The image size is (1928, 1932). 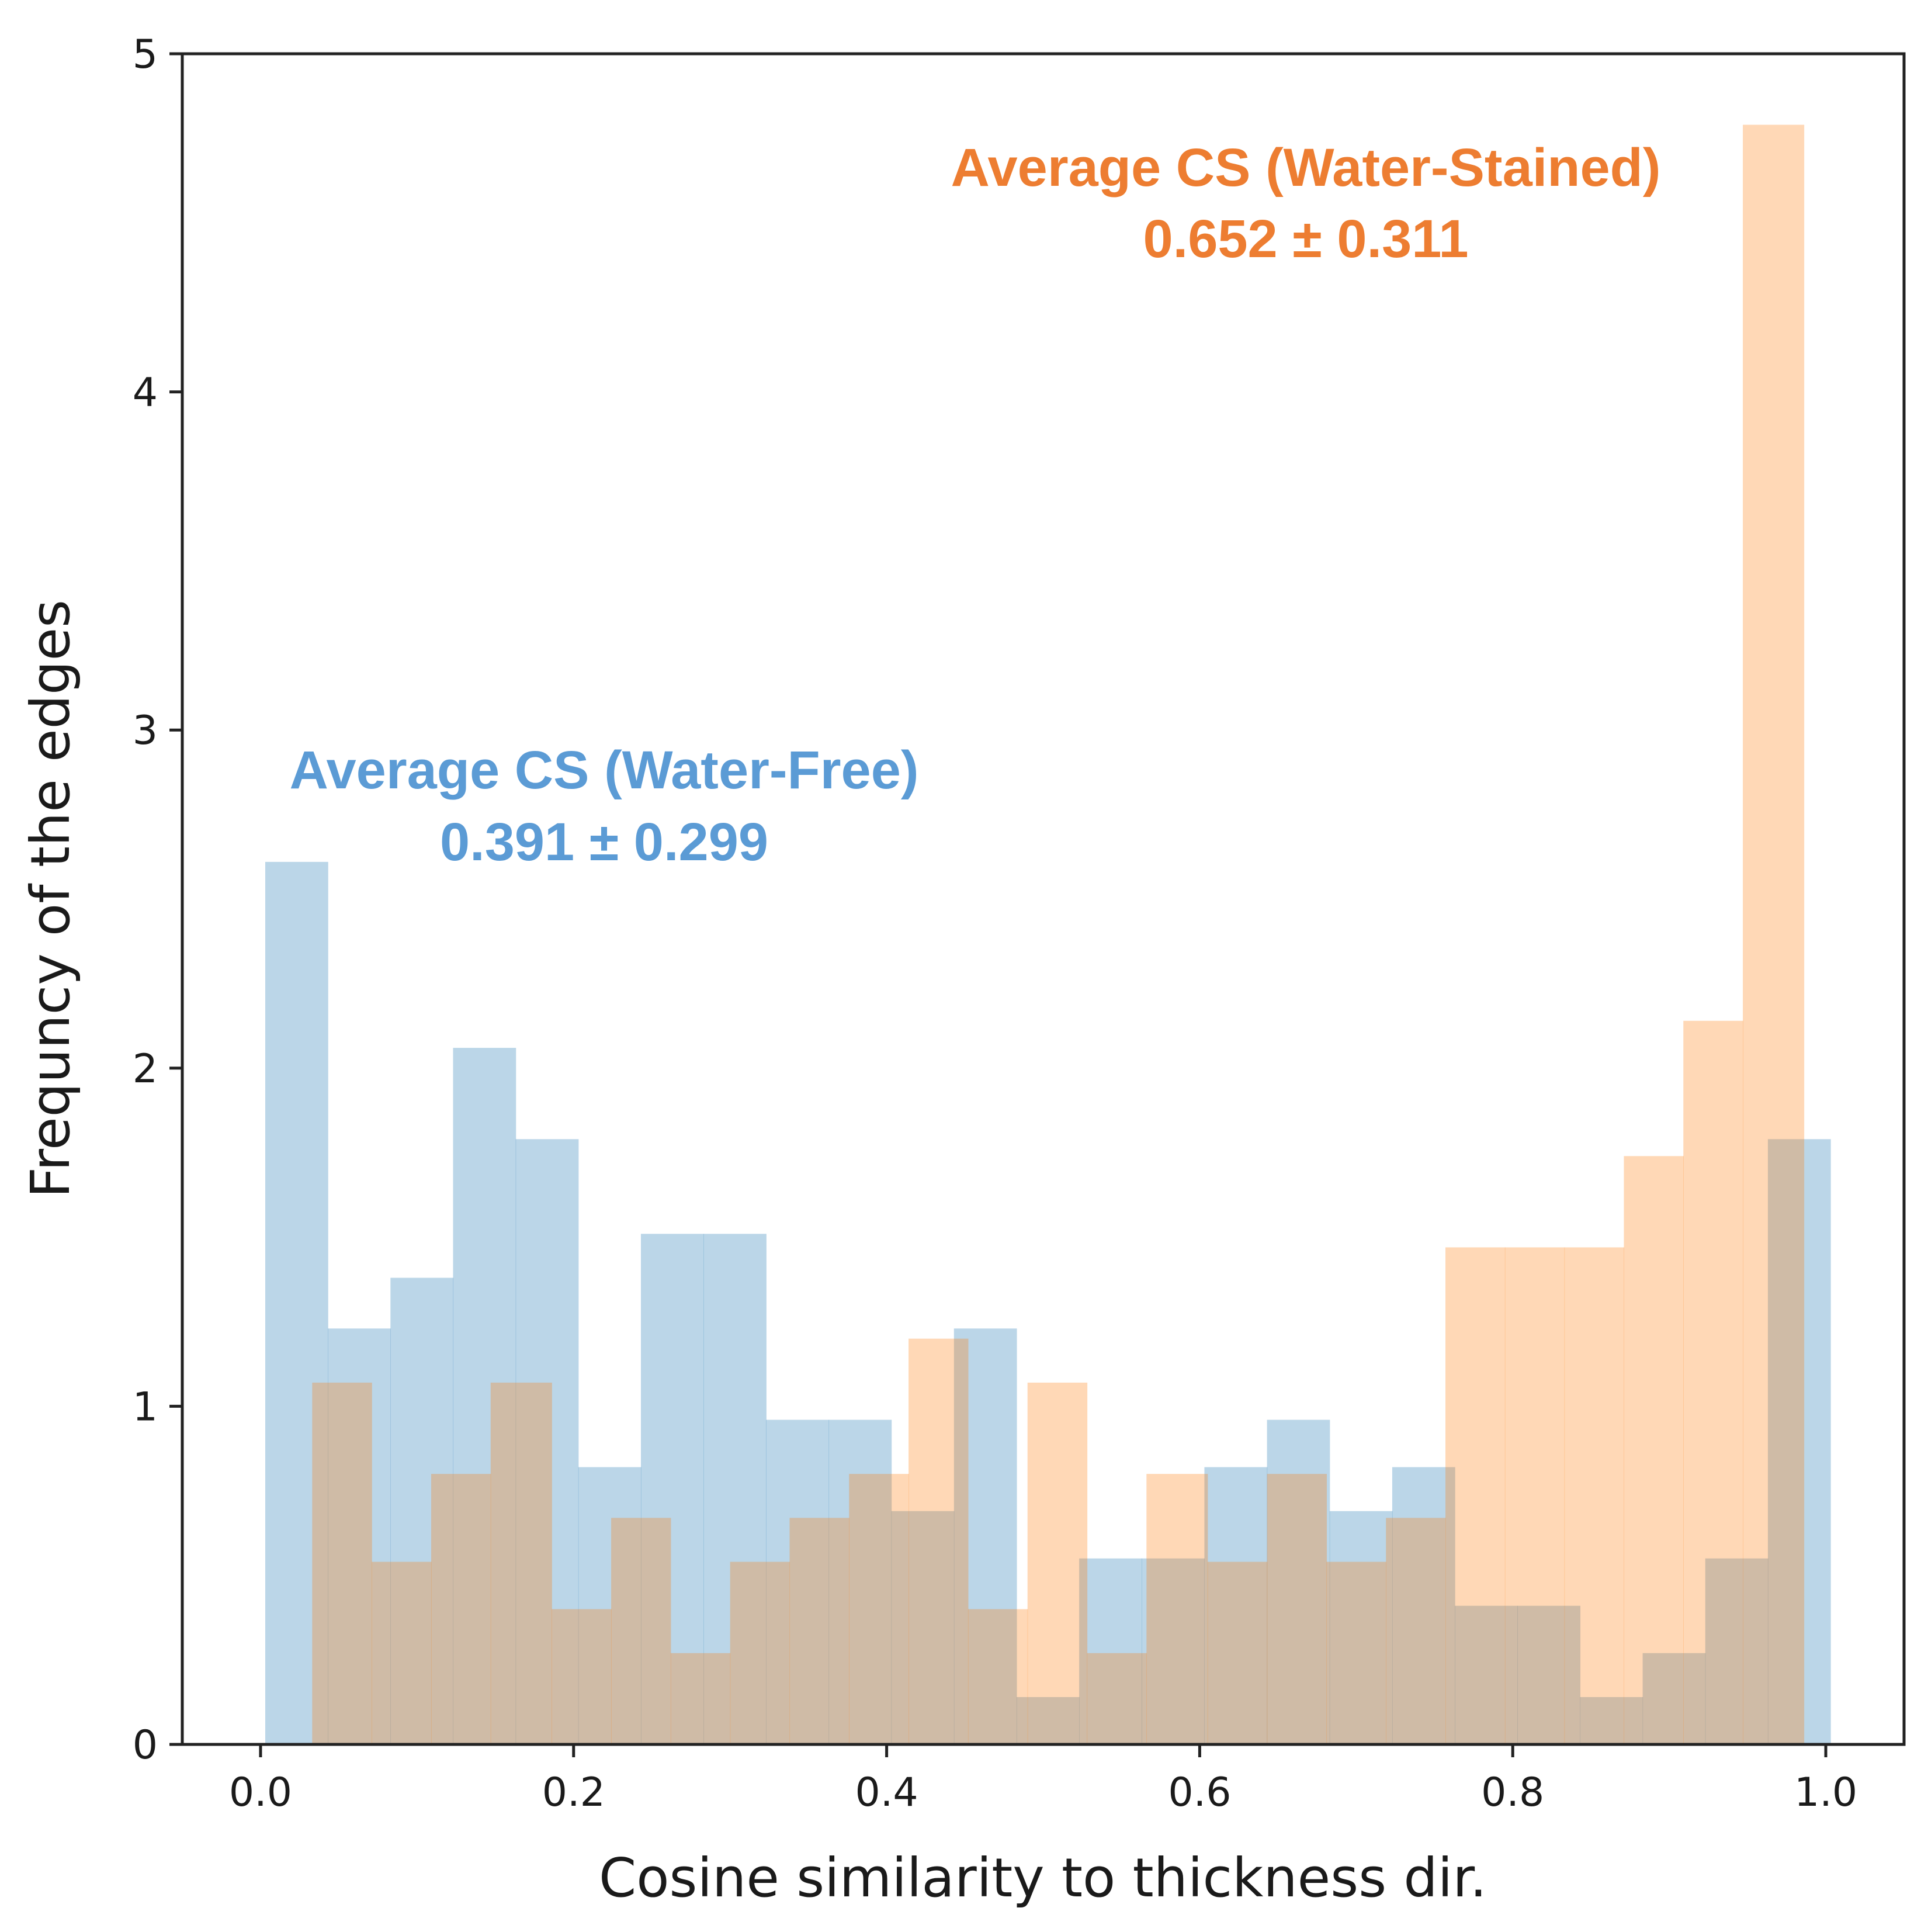 I want to click on water-stained-annotation-value: 0.652 ± 0.311, so click(x=1306, y=239).